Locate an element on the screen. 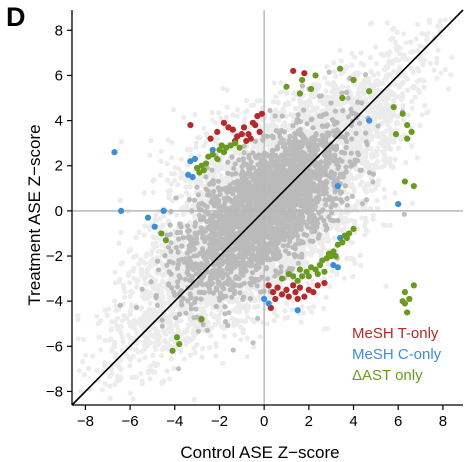 The width and height of the screenshot is (465, 462). x-tick-label: 2 is located at coordinates (309, 421).